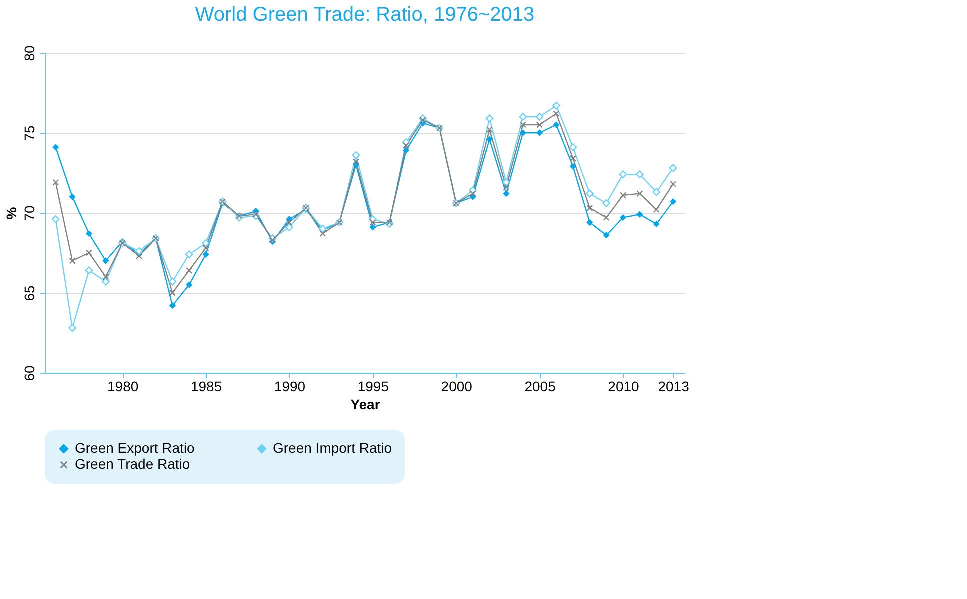  Describe the element at coordinates (674, 386) in the screenshot. I see `x-tick-label: 2013` at that location.